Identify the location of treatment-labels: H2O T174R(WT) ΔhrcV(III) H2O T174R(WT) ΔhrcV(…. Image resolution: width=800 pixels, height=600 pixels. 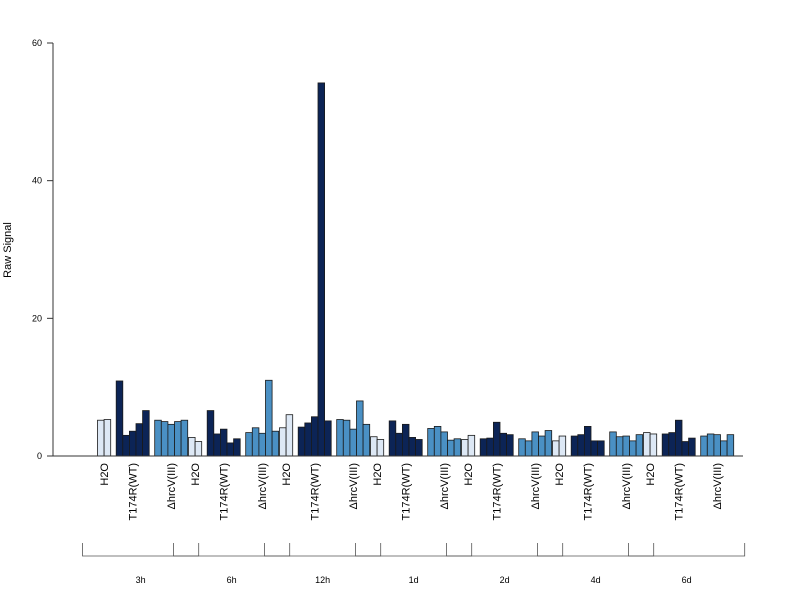
(411, 492).